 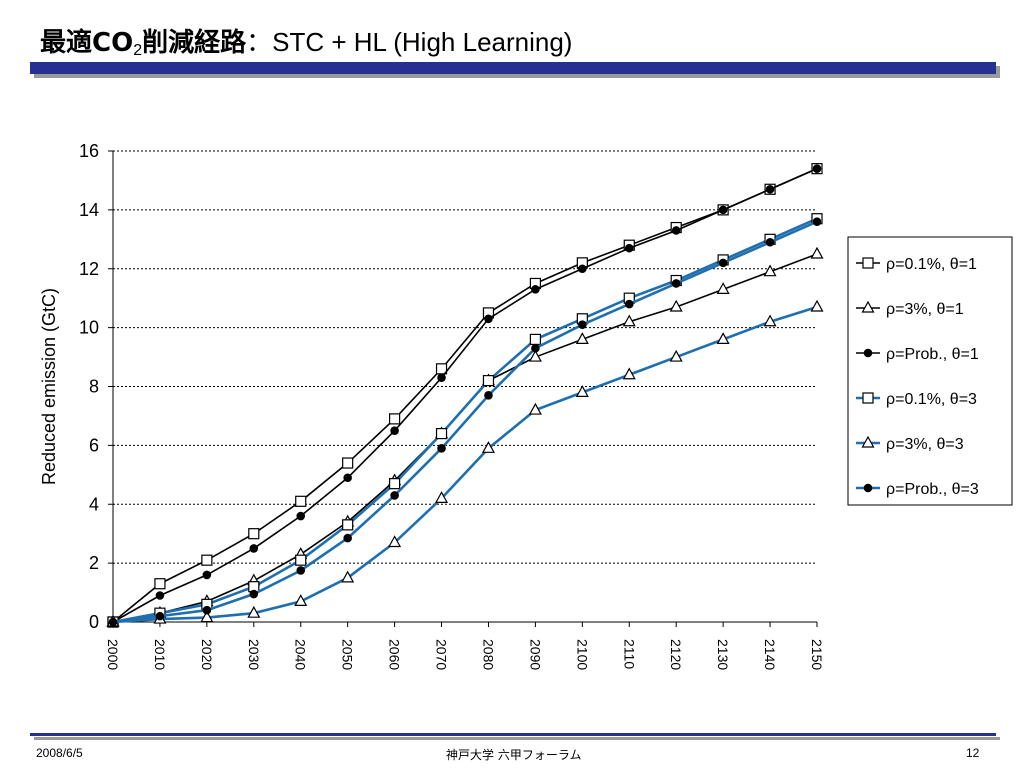 What do you see at coordinates (395, 654) in the screenshot?
I see `x-tick-label: 2060` at bounding box center [395, 654].